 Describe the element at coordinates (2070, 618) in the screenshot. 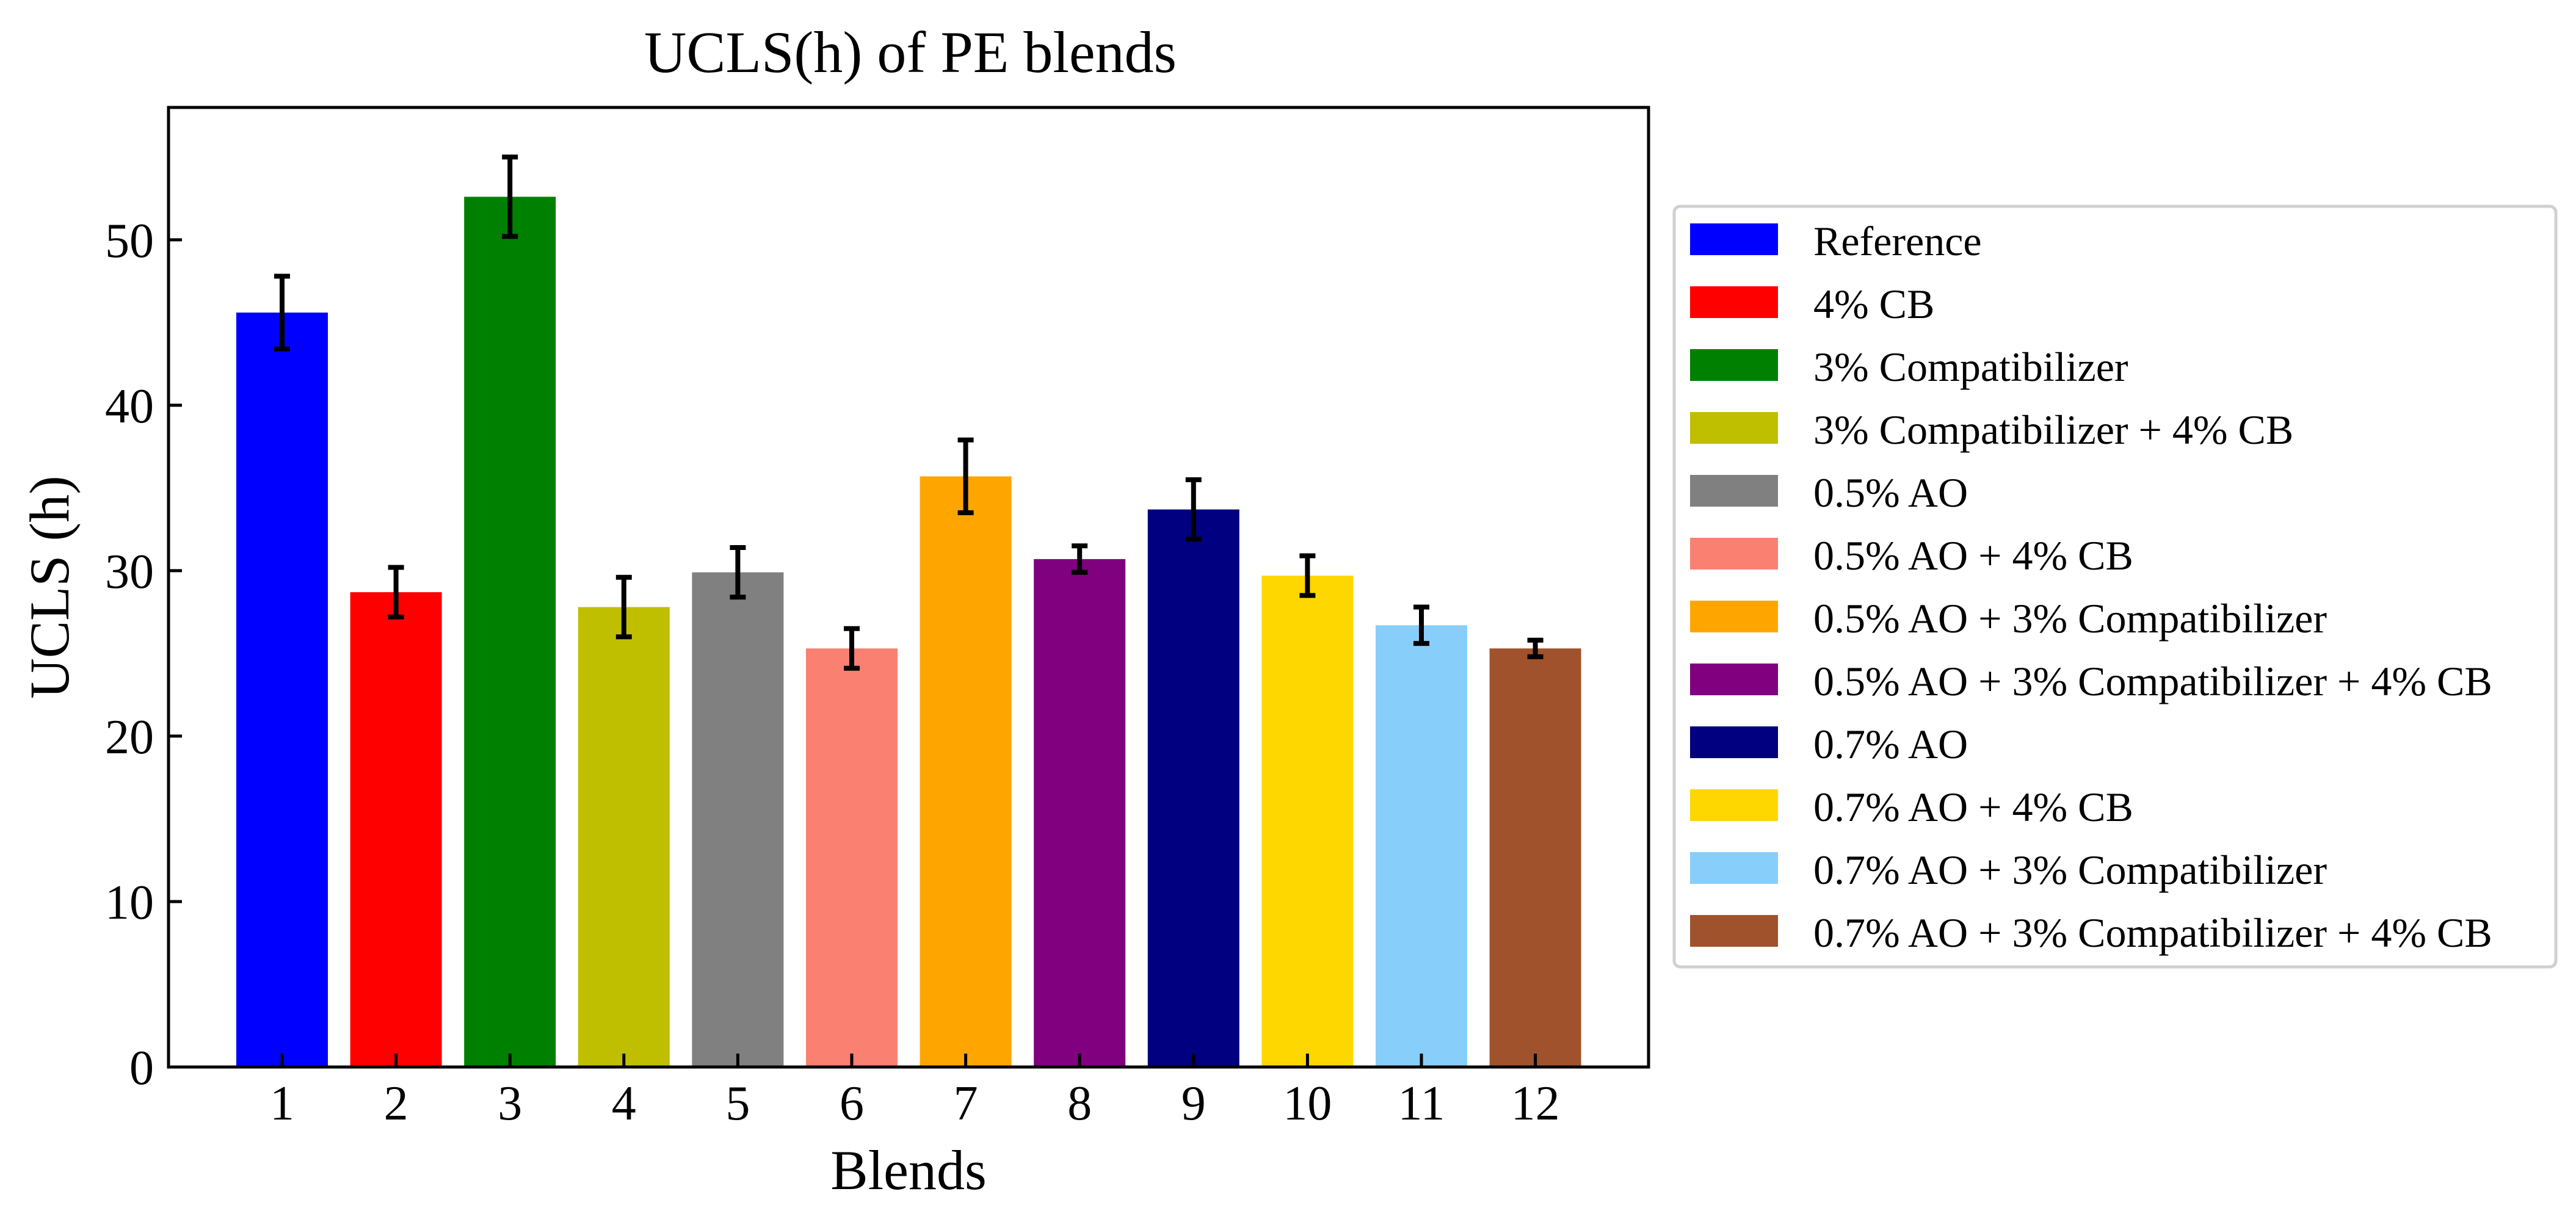

I see `legend-label: 0.5% AO + 3% Compatibilizer` at that location.